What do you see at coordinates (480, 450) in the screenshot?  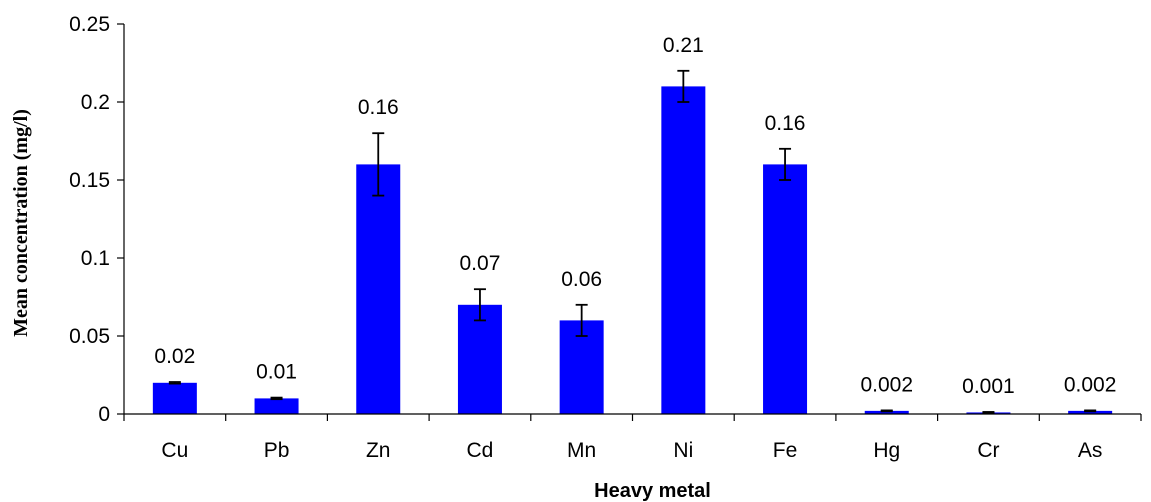 I see `x-tick-label: Cd` at bounding box center [480, 450].